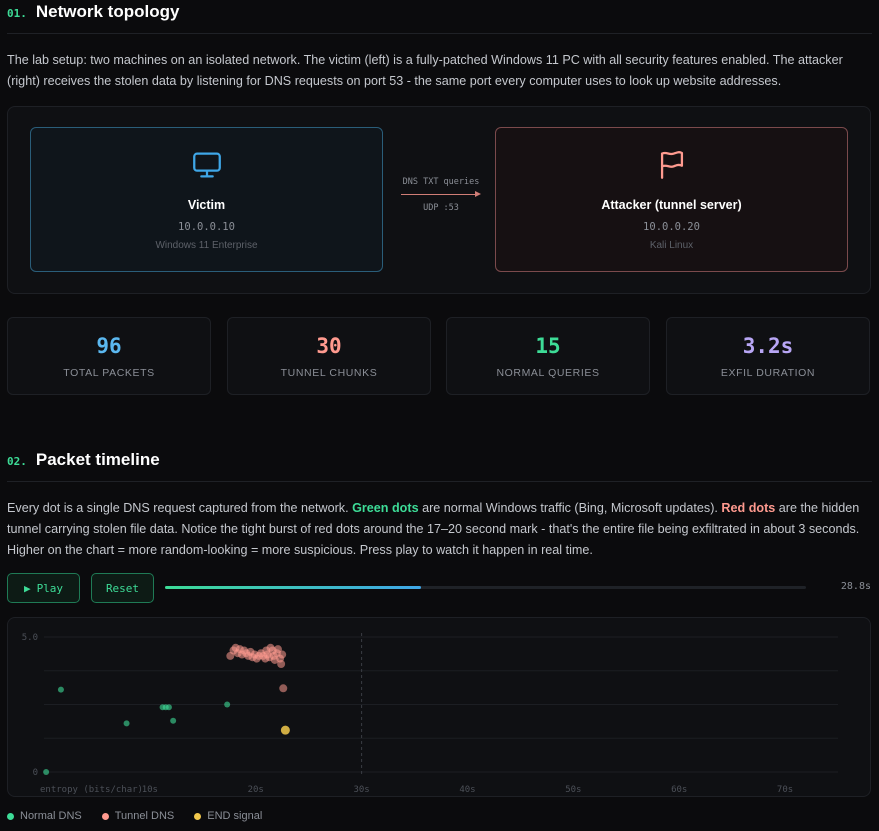 This screenshot has height=831, width=879. I want to click on victim-name: Victim, so click(206, 205).